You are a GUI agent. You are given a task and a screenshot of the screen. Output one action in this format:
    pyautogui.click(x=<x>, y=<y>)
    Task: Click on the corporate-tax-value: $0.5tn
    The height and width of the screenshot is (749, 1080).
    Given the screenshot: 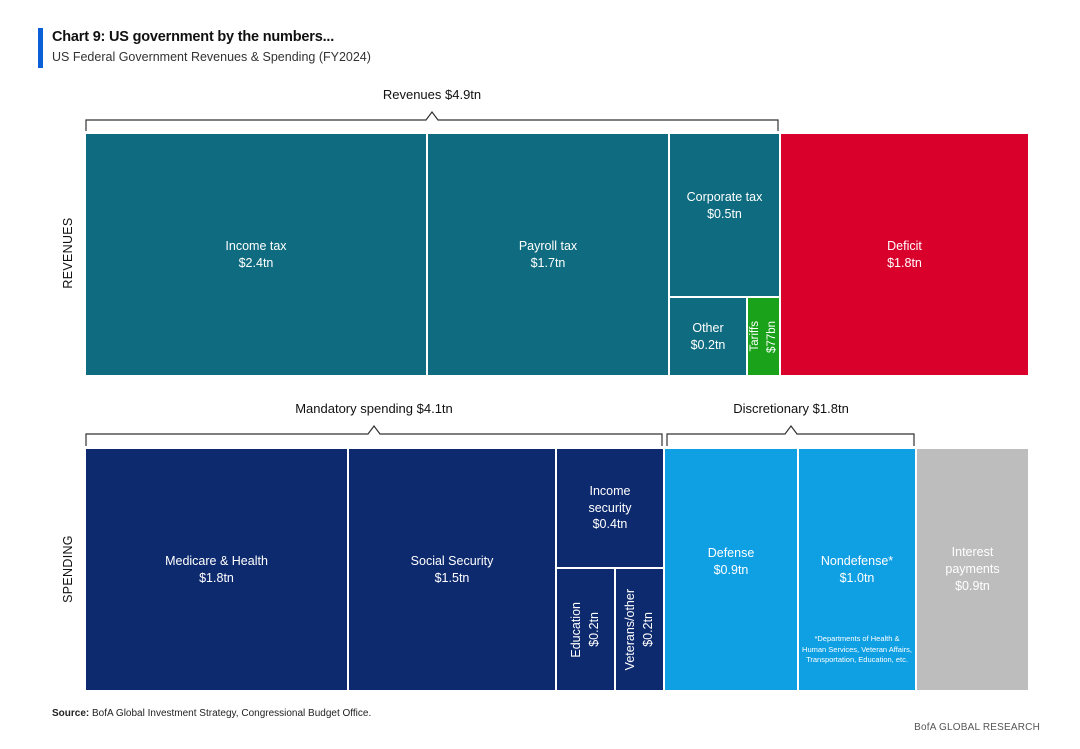 What is the action you would take?
    pyautogui.click(x=724, y=214)
    